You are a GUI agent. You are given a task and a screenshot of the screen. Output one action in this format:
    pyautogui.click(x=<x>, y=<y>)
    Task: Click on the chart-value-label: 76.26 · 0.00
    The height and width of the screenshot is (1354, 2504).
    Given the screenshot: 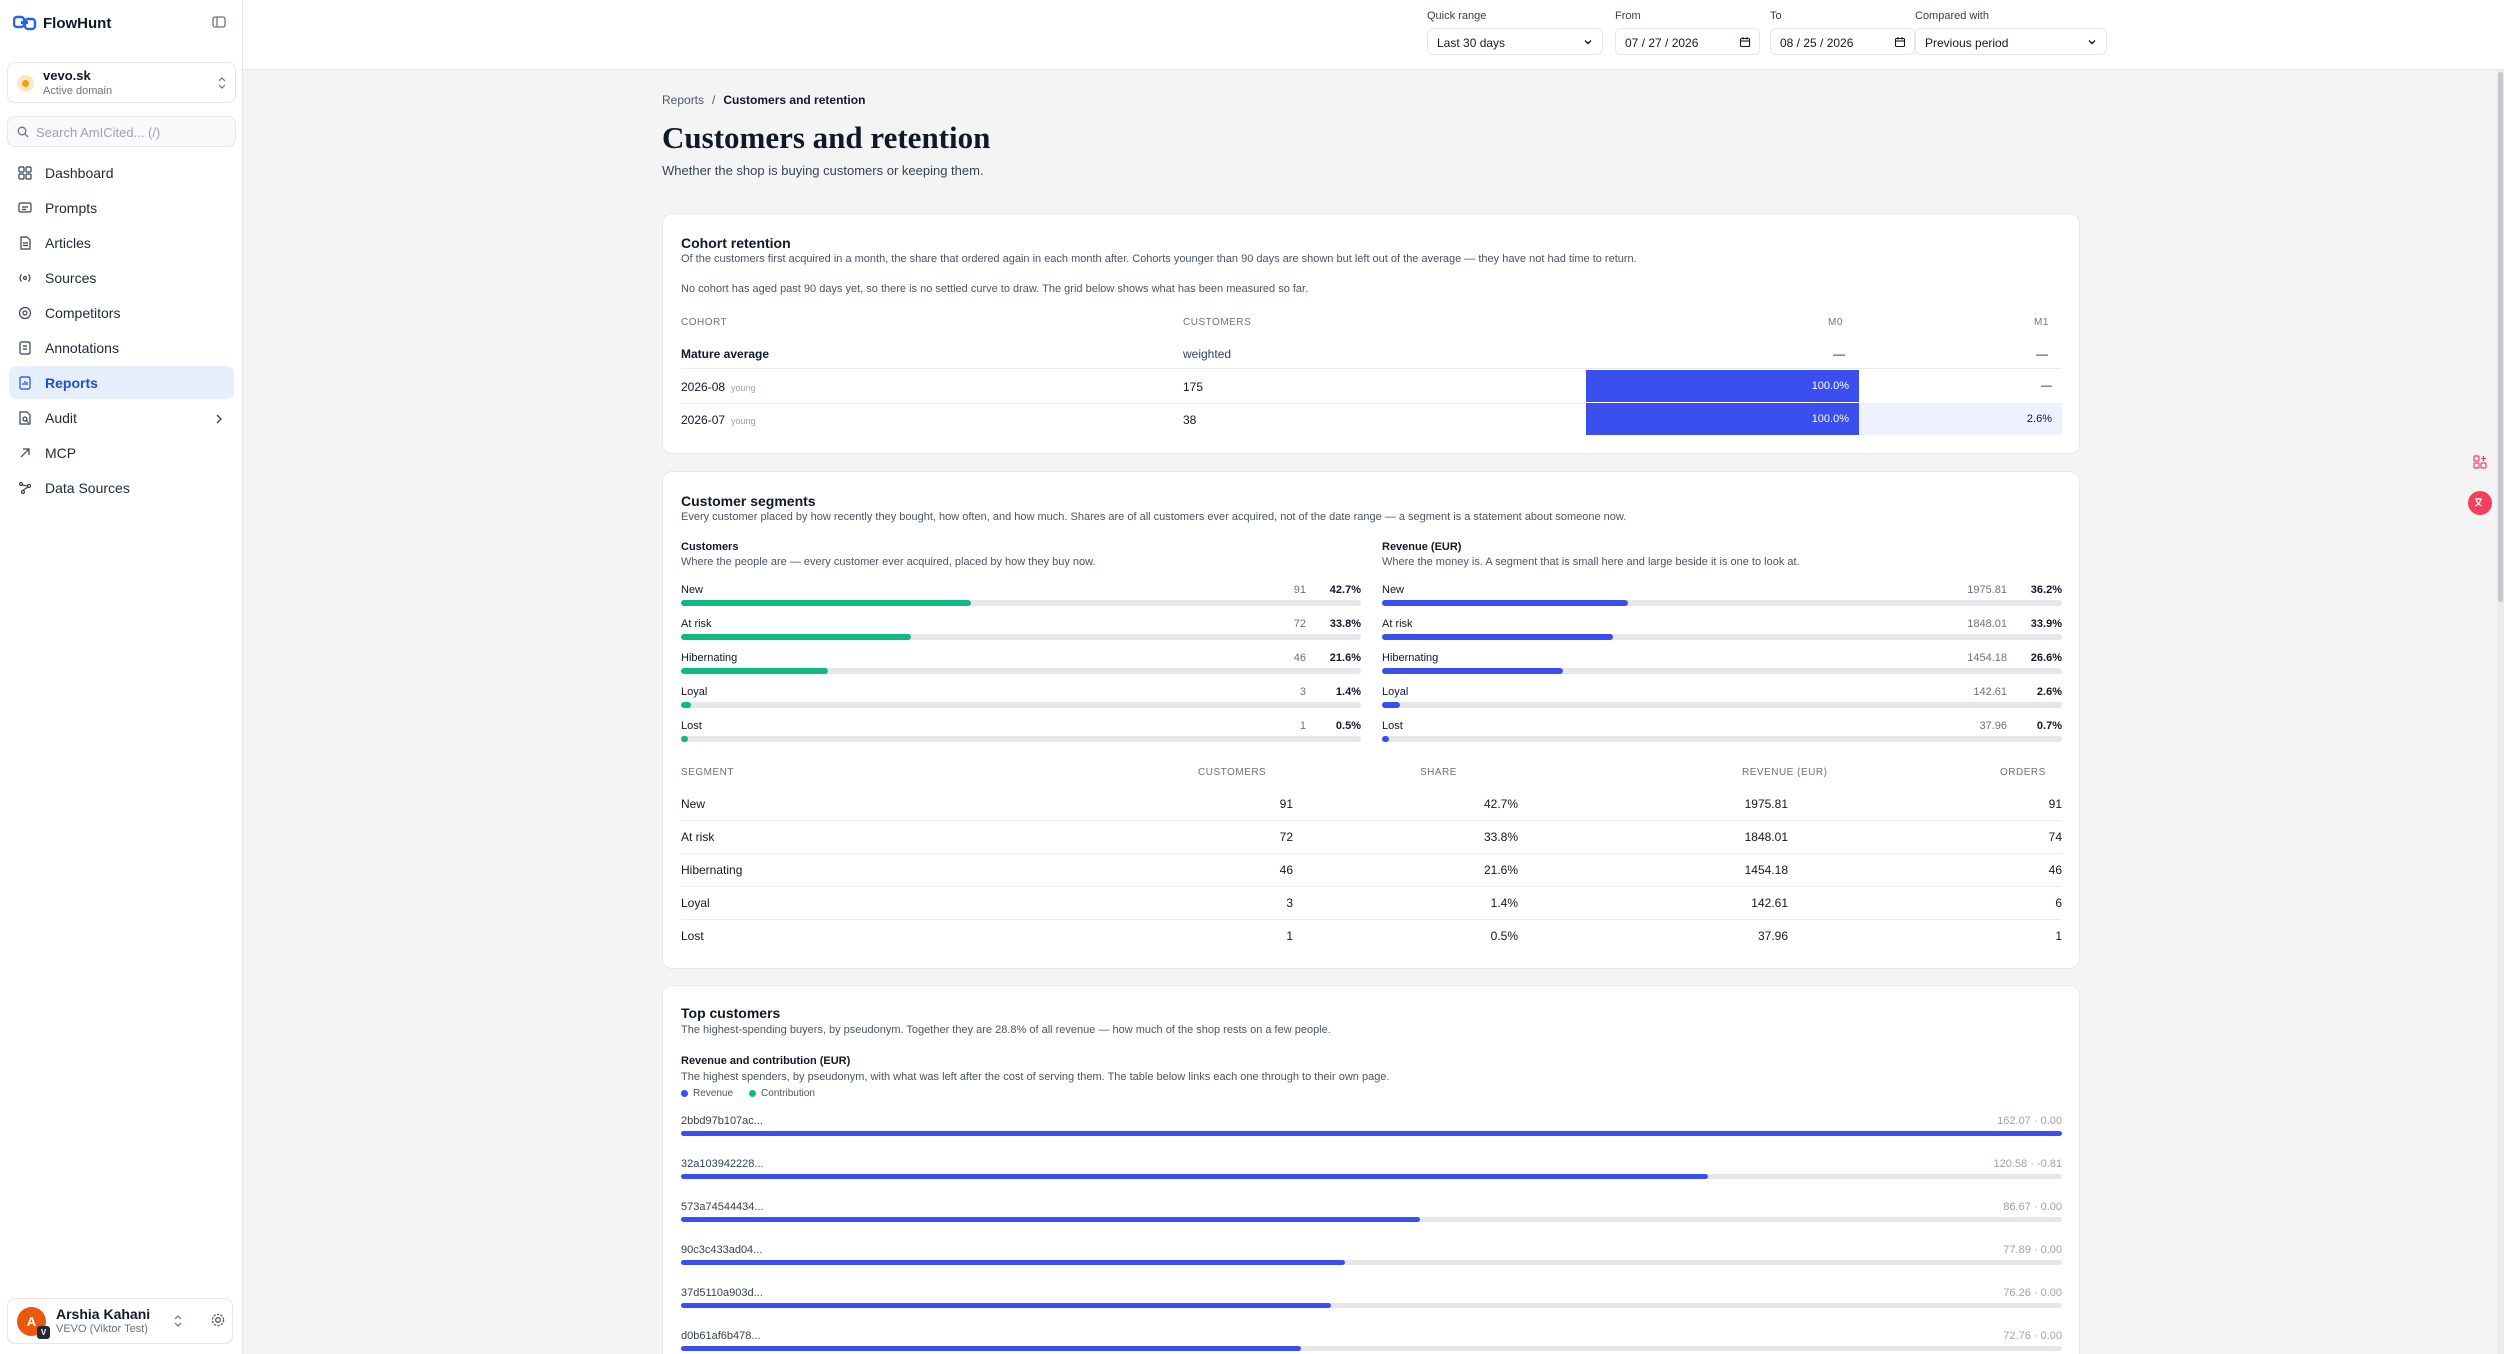 What is the action you would take?
    pyautogui.click(x=2032, y=1293)
    